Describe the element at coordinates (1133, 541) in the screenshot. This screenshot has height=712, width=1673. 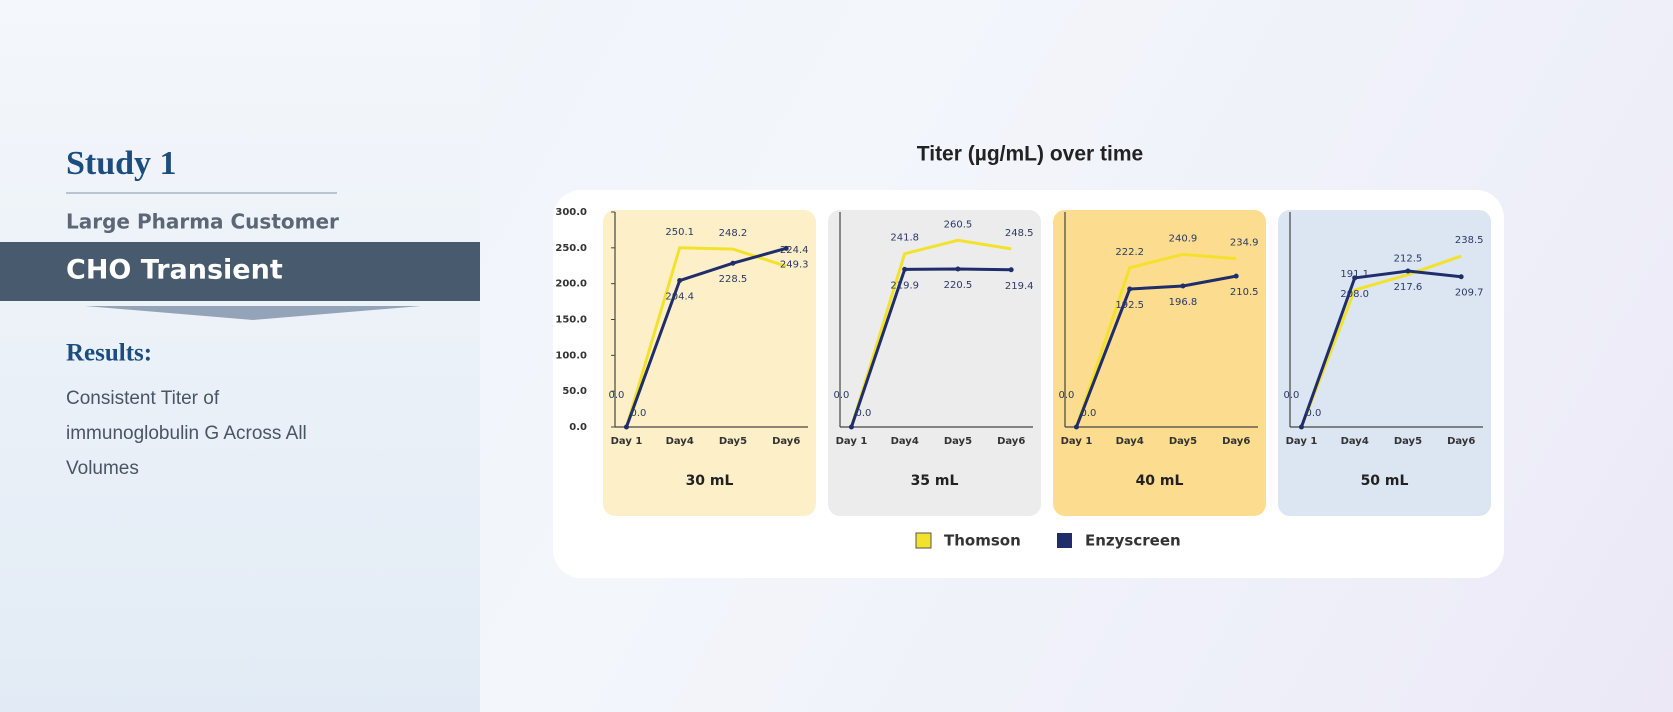
I see `legend-label: Enzyscreen` at that location.